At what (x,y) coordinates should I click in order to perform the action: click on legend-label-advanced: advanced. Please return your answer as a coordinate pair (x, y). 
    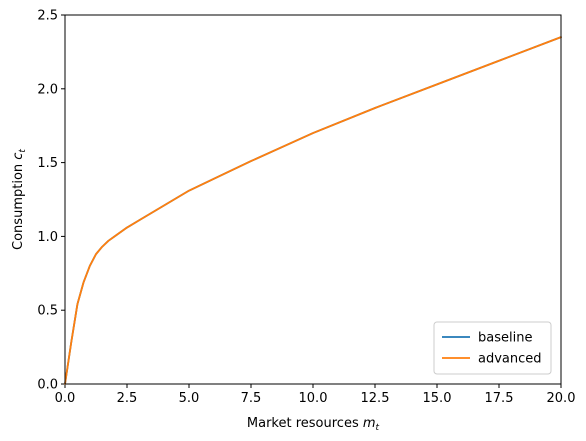
    Looking at the image, I should click on (510, 359).